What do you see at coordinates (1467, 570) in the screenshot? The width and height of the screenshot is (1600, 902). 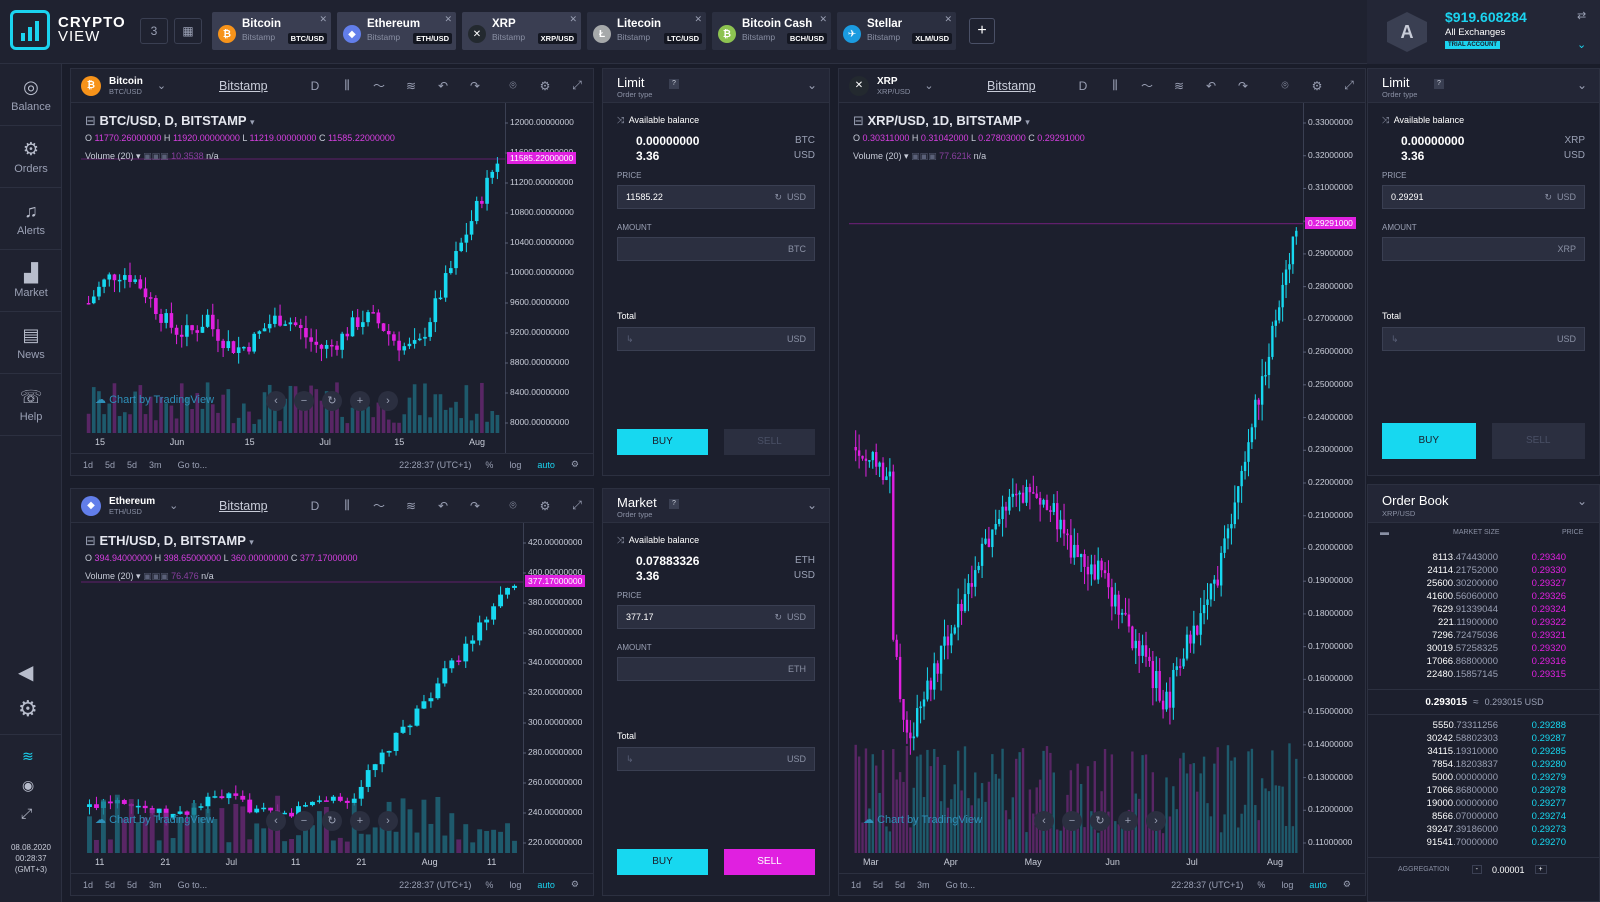 I see `order-book-row: 24114.21752000 0.29330` at bounding box center [1467, 570].